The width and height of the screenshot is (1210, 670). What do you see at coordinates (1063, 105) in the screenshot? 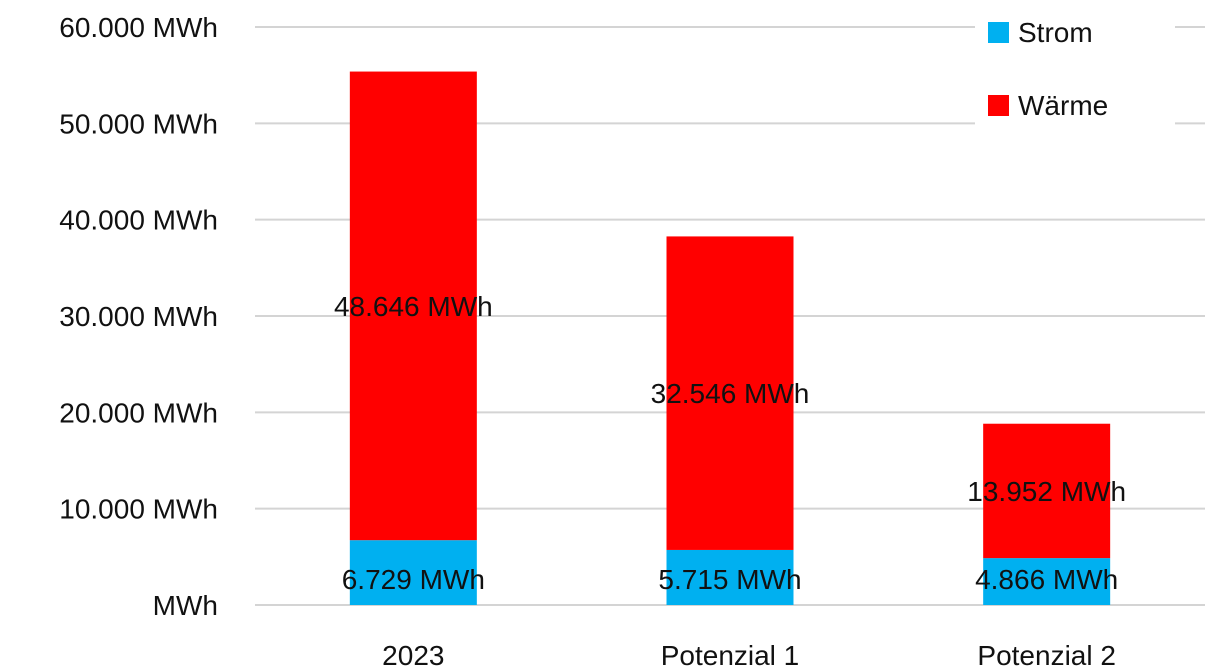
I see `legend-label-1: Wärme` at bounding box center [1063, 105].